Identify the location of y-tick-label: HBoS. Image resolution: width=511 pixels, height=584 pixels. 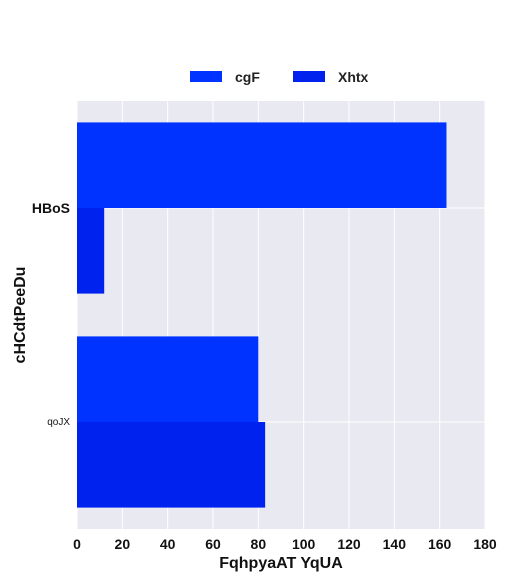
(51, 208).